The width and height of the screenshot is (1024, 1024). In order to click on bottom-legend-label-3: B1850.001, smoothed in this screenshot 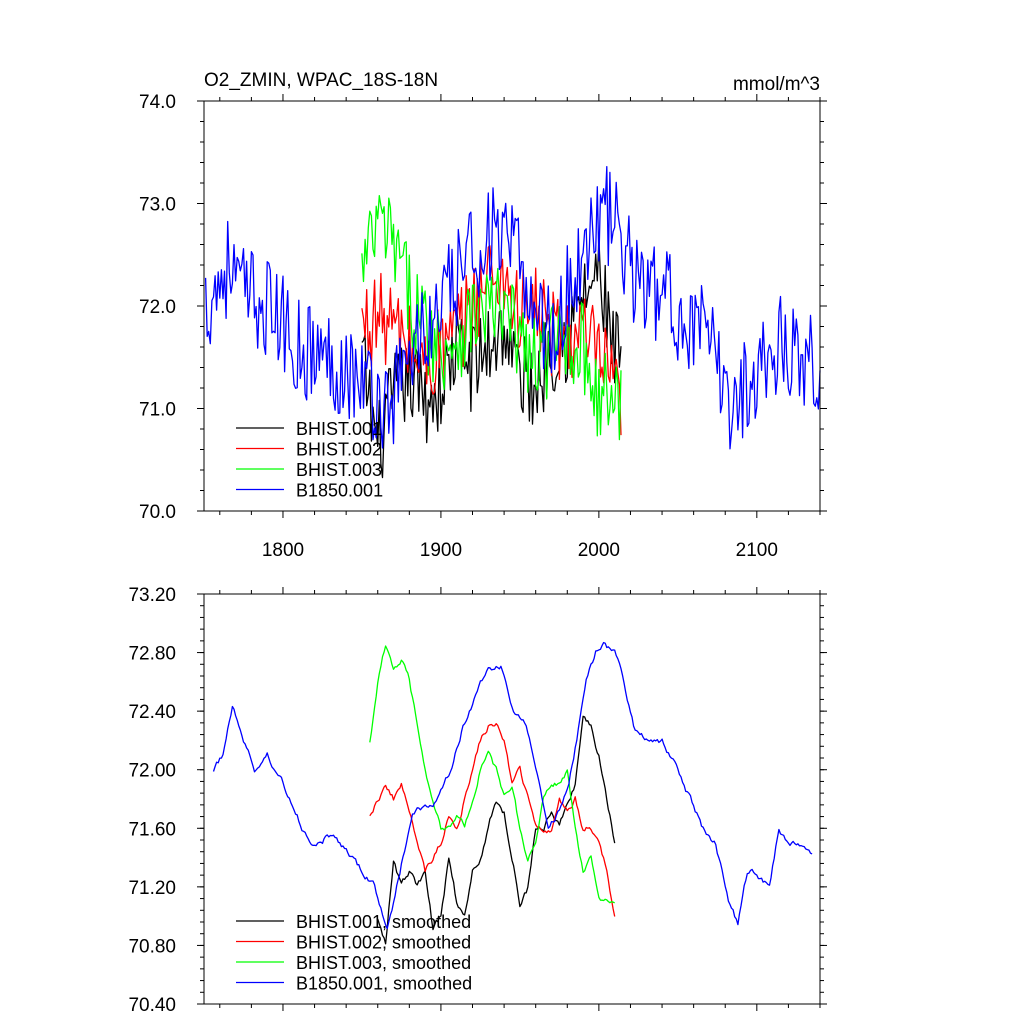, I will do `click(384, 984)`.